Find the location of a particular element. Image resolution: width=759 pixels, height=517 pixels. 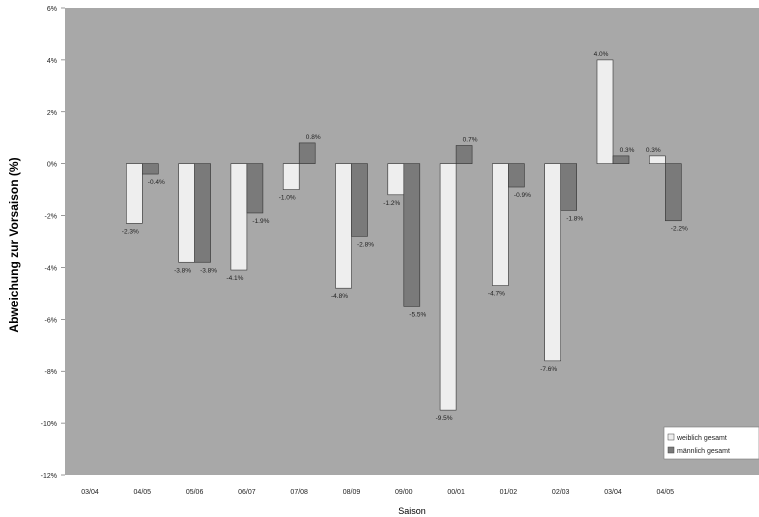

y-tick-label: 0% is located at coordinates (52, 165).